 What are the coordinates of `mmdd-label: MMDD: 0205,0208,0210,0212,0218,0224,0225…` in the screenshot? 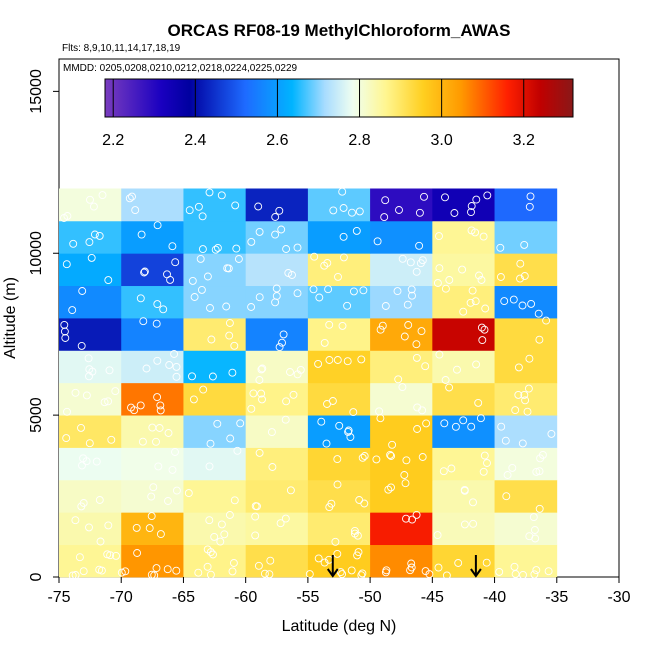 It's located at (180, 68).